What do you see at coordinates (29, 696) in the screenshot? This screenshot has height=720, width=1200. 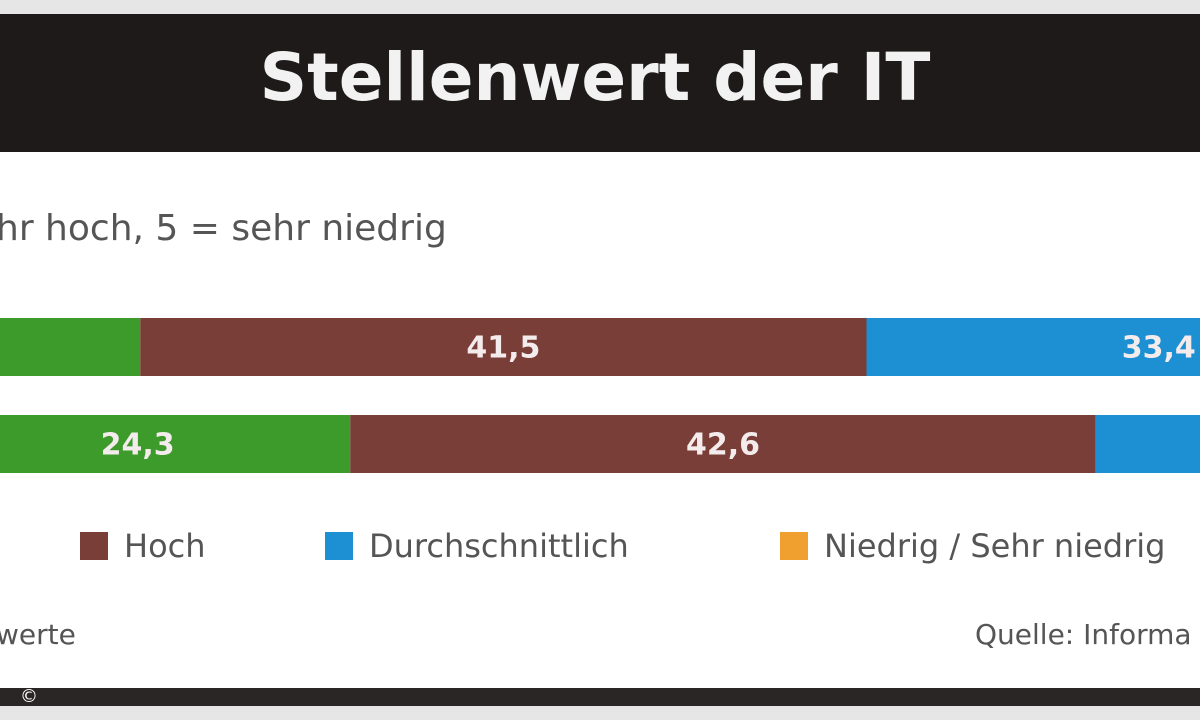 I see `copyright: ©` at bounding box center [29, 696].